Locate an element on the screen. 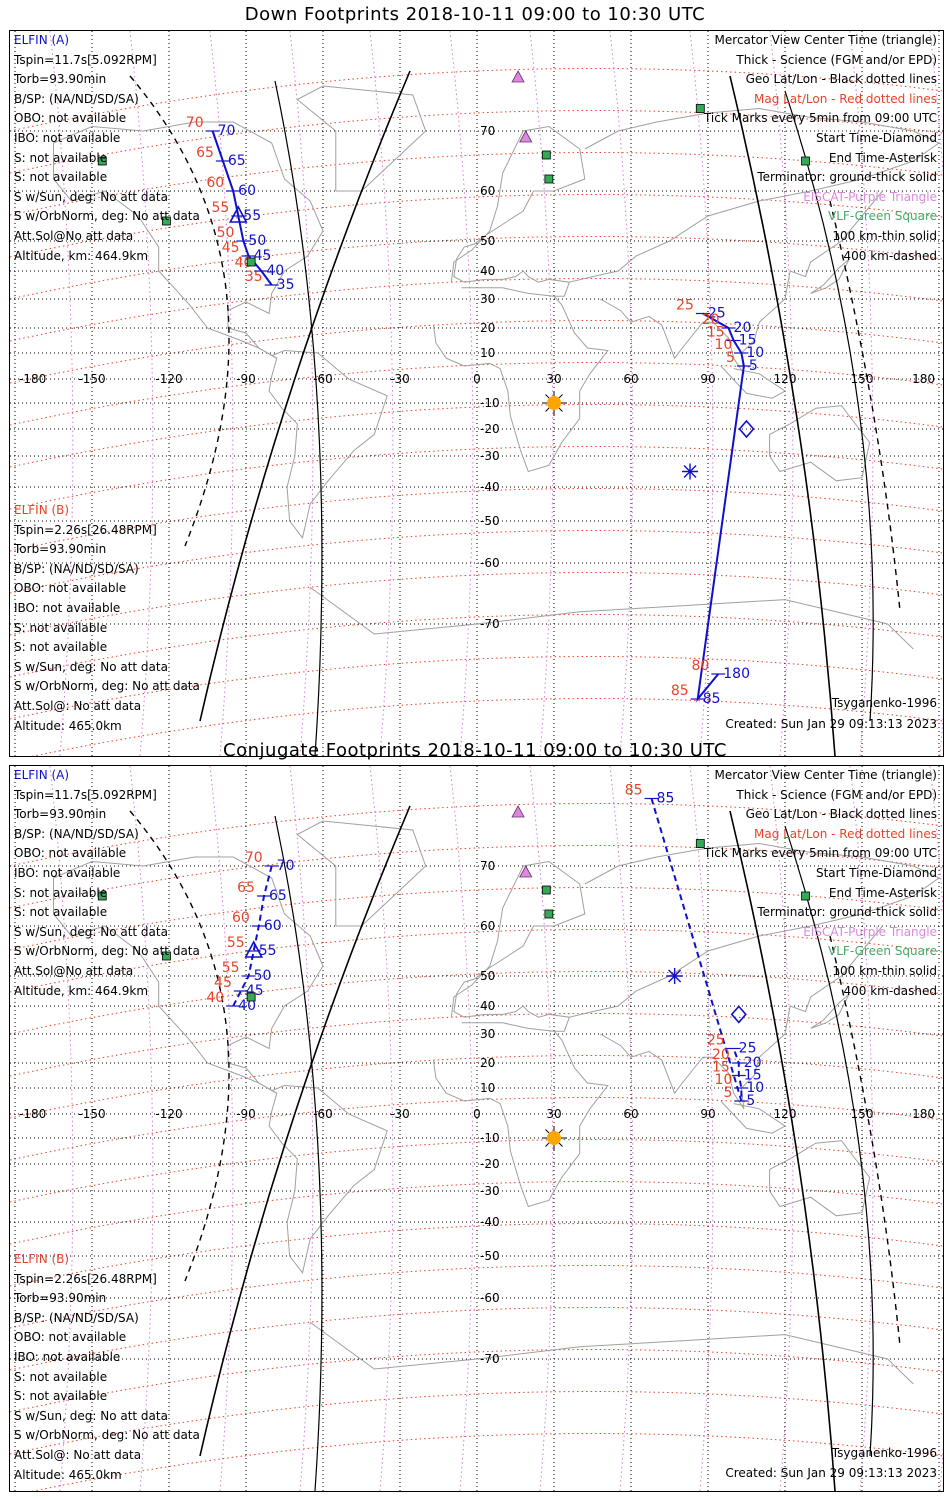  elfin-a-line: Att.Sol@No att data is located at coordinates (74, 235).